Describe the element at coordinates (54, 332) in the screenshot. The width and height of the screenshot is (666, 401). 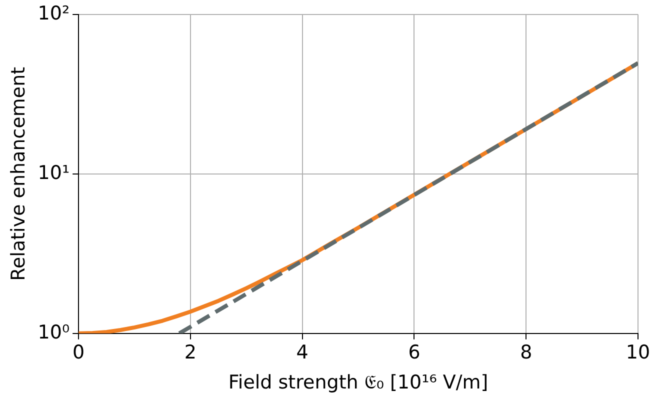
I see `y-tick-label: 10⁰` at that location.